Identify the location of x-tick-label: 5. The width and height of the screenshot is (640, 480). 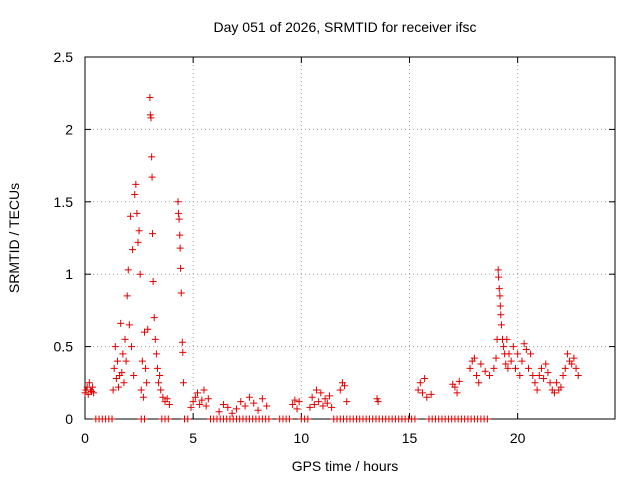
(193, 438).